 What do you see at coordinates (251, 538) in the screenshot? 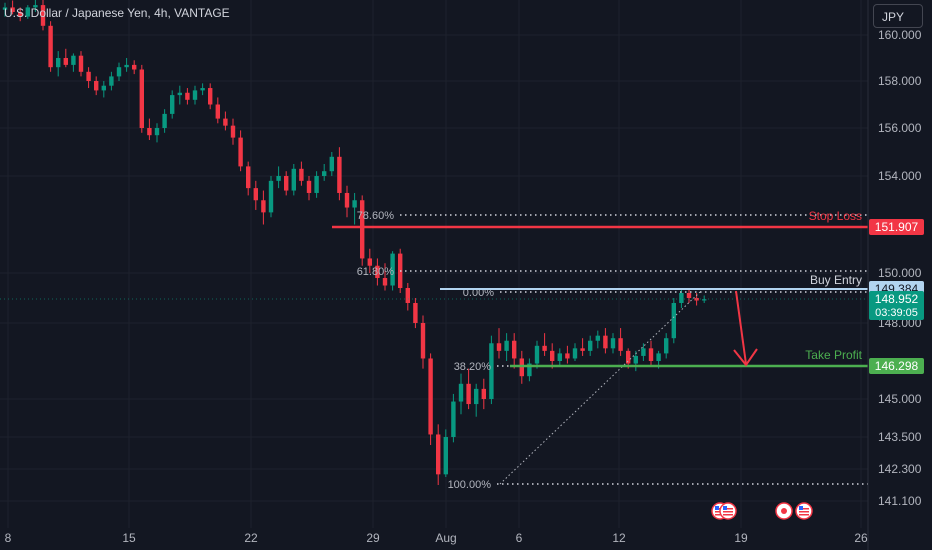
I see `time-tick-label: 22` at bounding box center [251, 538].